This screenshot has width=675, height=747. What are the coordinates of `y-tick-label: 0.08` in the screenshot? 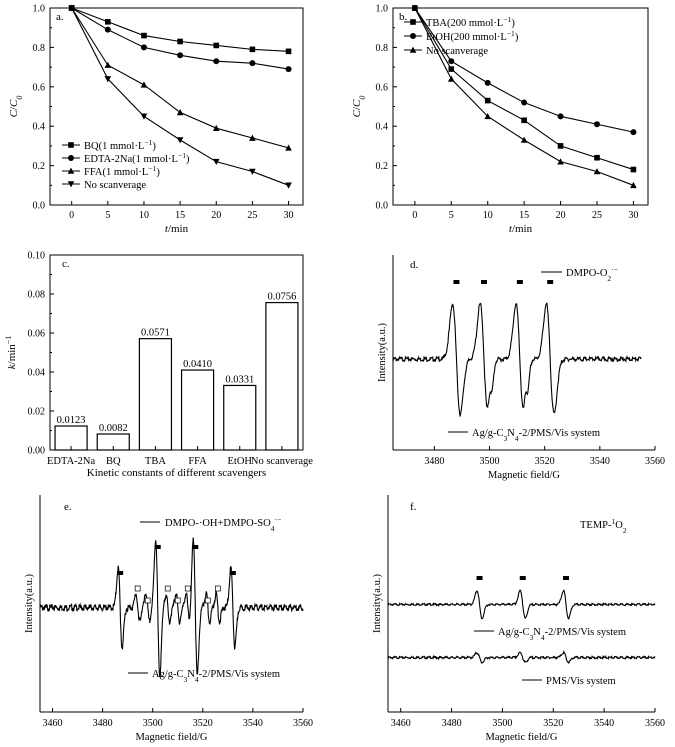 It's located at (37, 295).